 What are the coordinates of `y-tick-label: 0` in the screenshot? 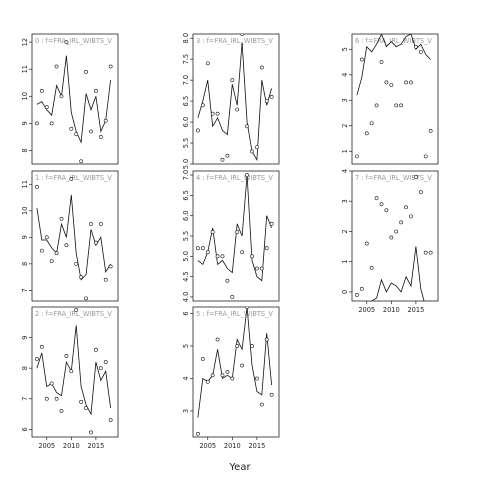 It's located at (345, 292).